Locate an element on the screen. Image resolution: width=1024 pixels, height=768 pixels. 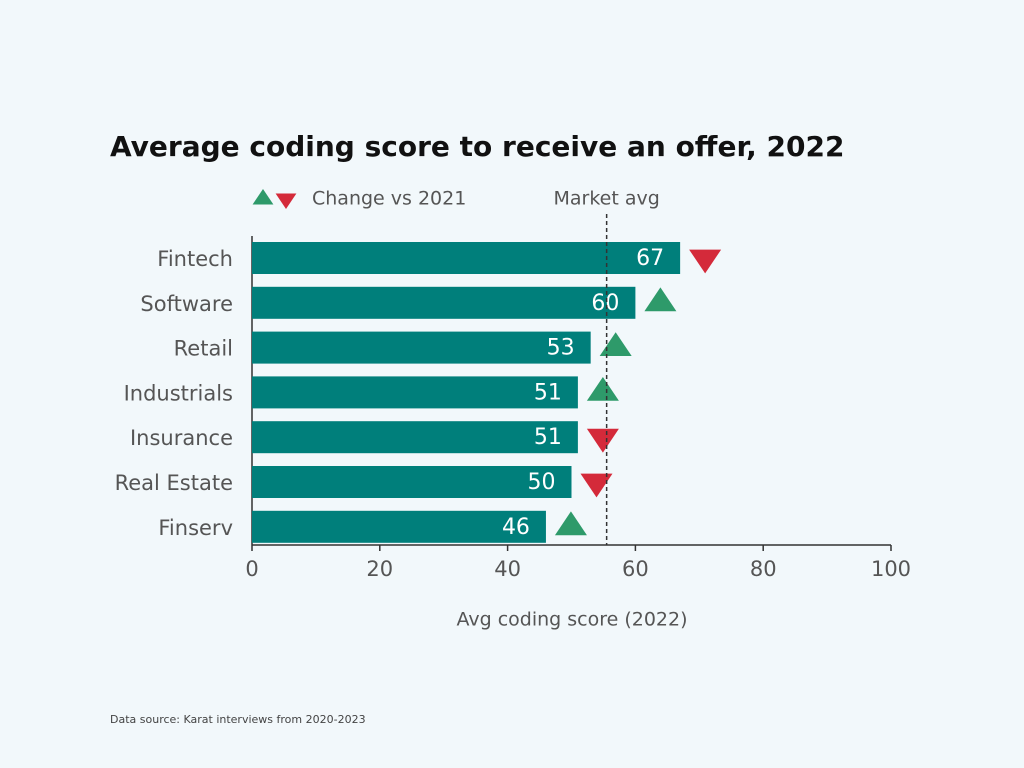
legend-up-icon is located at coordinates (263, 196).